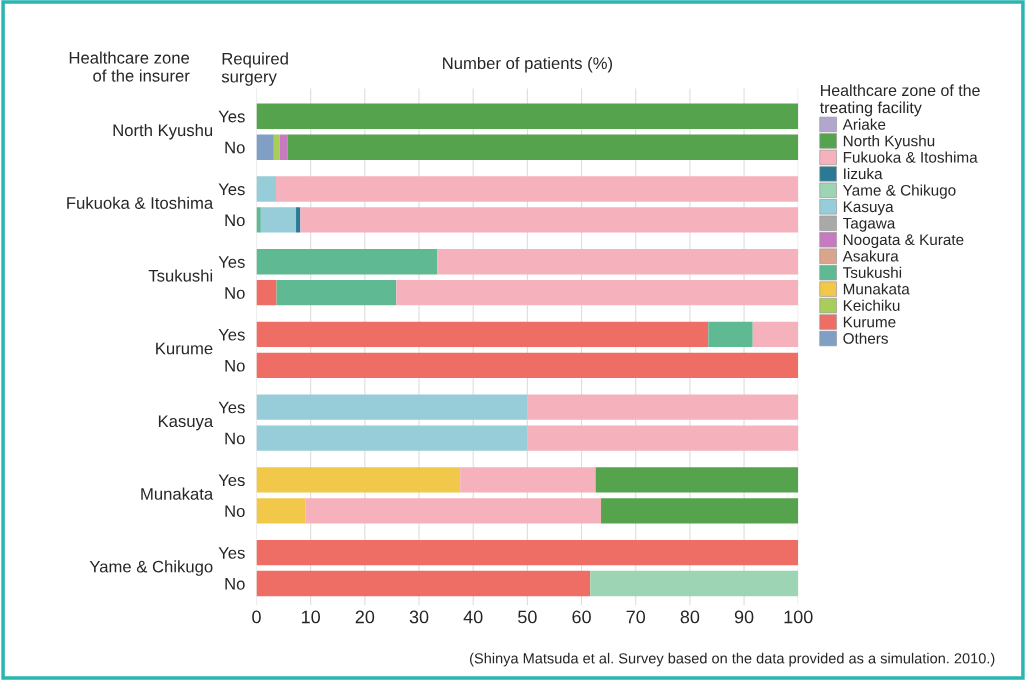 Image resolution: width=1026 pixels, height=680 pixels. Describe the element at coordinates (473, 617) in the screenshot. I see `x-tick-label: 40` at that location.